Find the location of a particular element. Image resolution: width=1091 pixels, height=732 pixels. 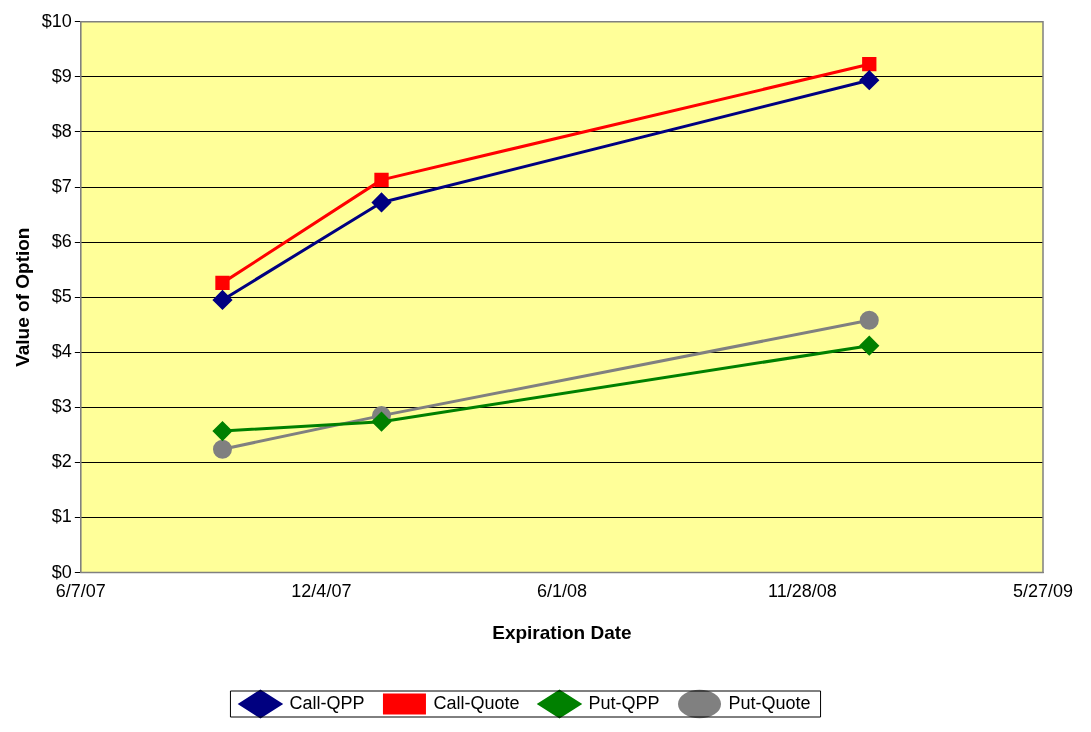

legend-label: Put-QPP is located at coordinates (624, 702).